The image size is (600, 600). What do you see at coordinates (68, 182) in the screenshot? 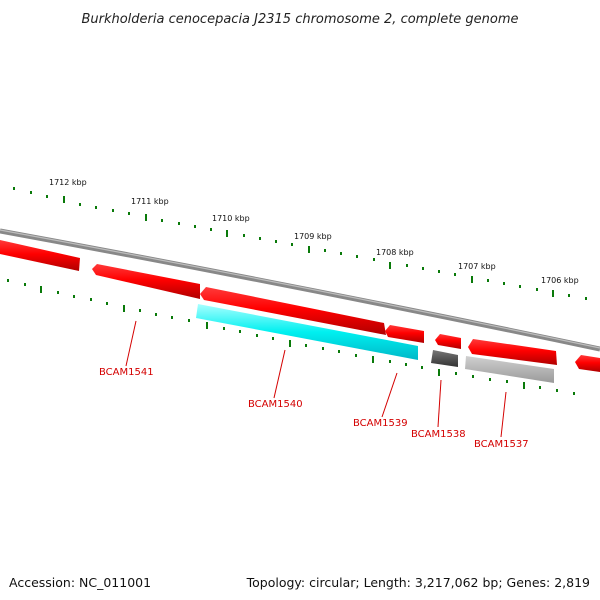
I see `kbp-label-1712: 1712 kbp` at bounding box center [68, 182].